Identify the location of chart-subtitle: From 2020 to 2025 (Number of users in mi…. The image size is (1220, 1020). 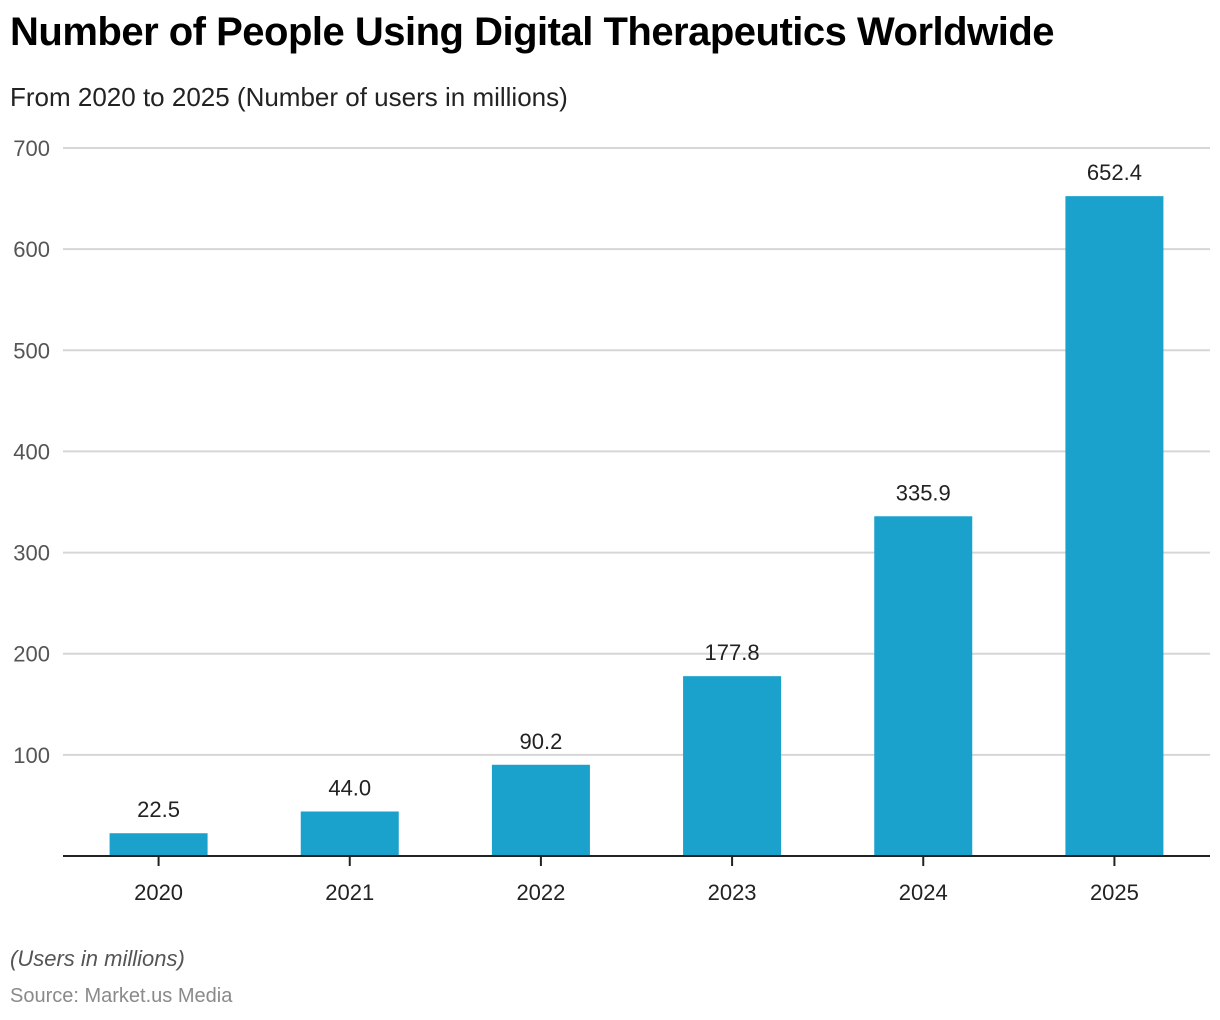
(289, 97).